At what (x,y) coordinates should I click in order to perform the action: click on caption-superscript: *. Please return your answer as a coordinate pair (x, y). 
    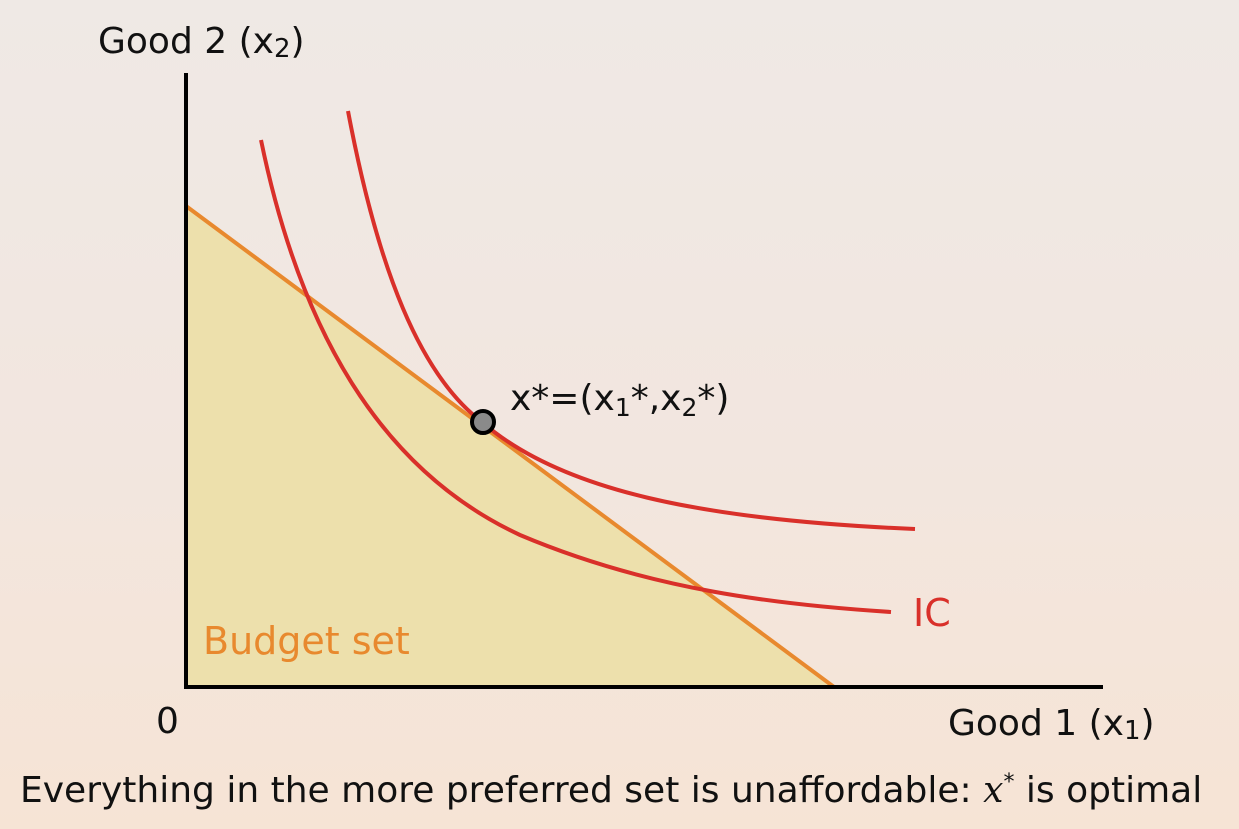
    Looking at the image, I should click on (1009, 782).